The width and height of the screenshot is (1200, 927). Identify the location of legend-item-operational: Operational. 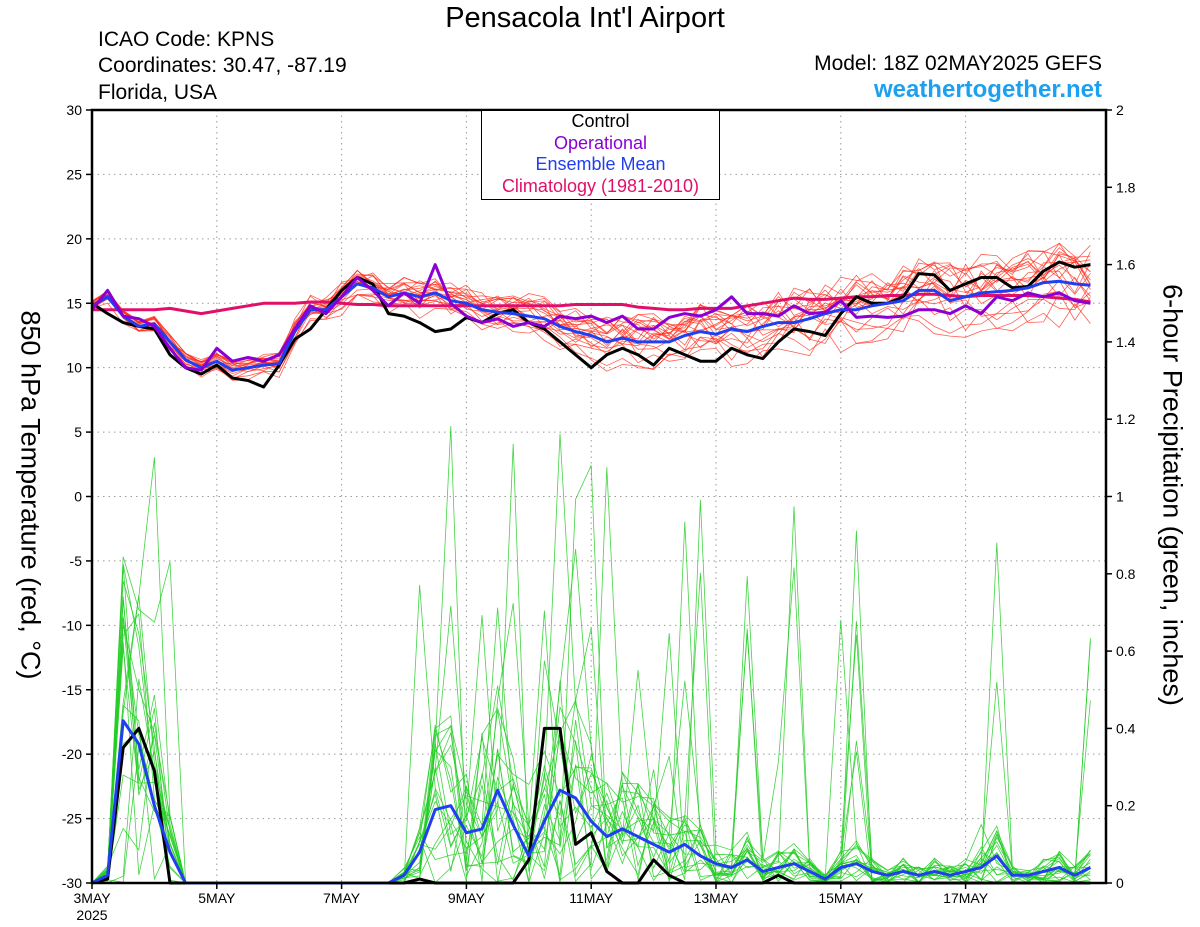
(600, 142).